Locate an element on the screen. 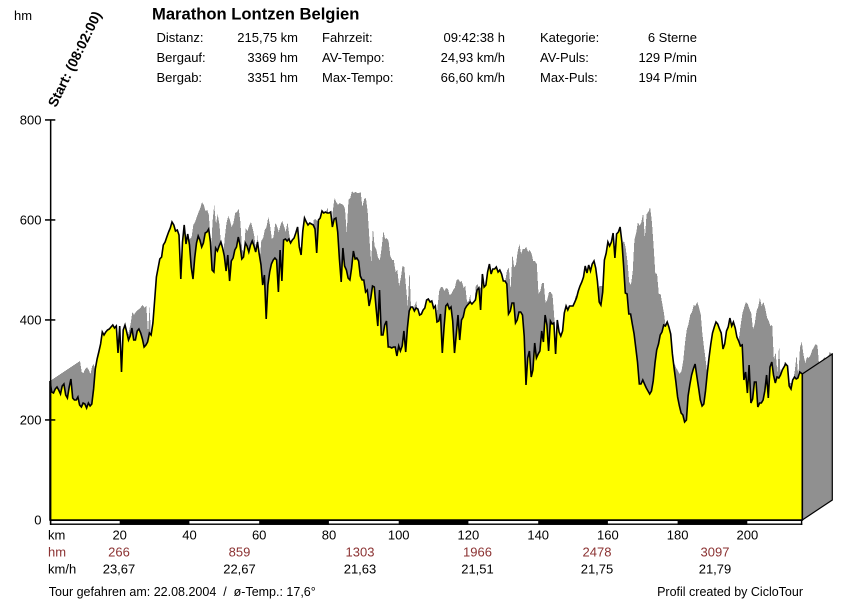  svg-text: Bergauf: is located at coordinates (181, 57).